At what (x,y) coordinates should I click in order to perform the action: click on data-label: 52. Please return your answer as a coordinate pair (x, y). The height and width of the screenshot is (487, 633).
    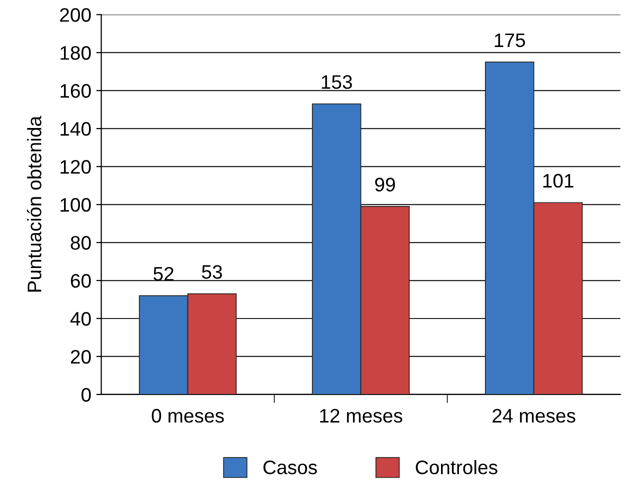
    Looking at the image, I should click on (164, 273).